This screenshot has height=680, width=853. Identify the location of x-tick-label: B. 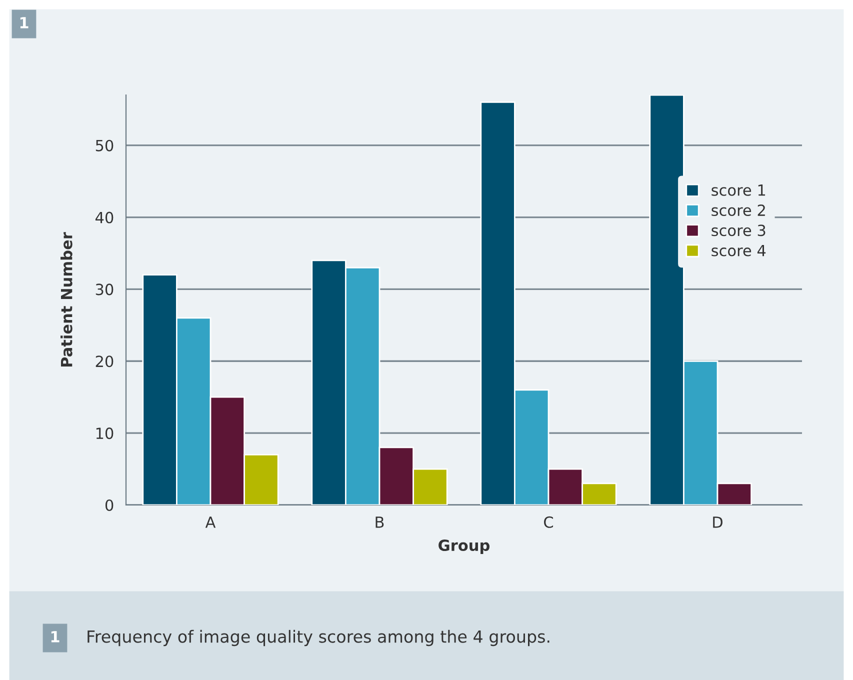
(380, 522).